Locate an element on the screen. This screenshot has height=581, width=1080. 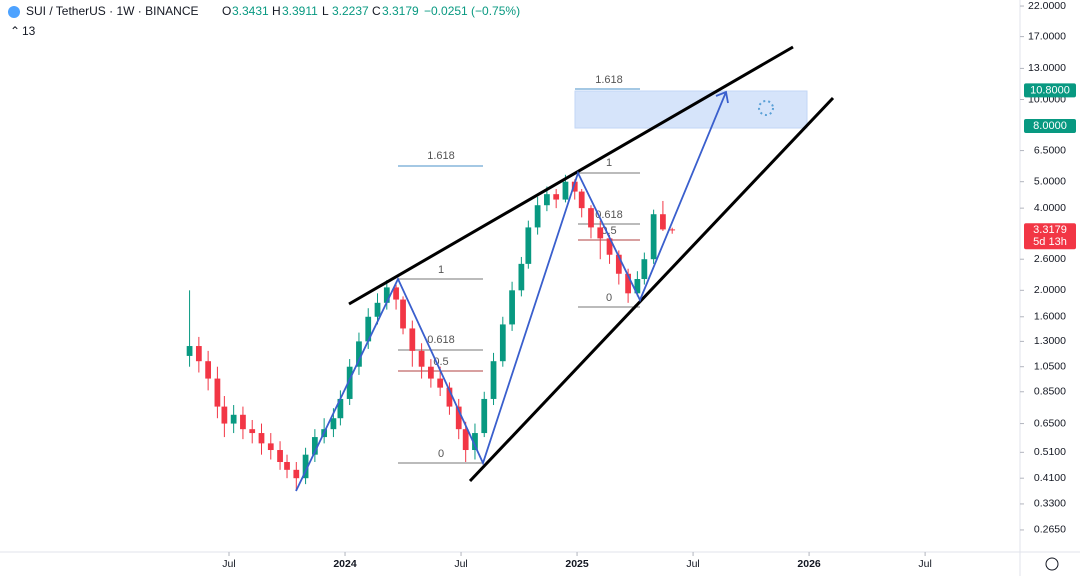
y-tick-label: 2.6000 is located at coordinates (1050, 259).